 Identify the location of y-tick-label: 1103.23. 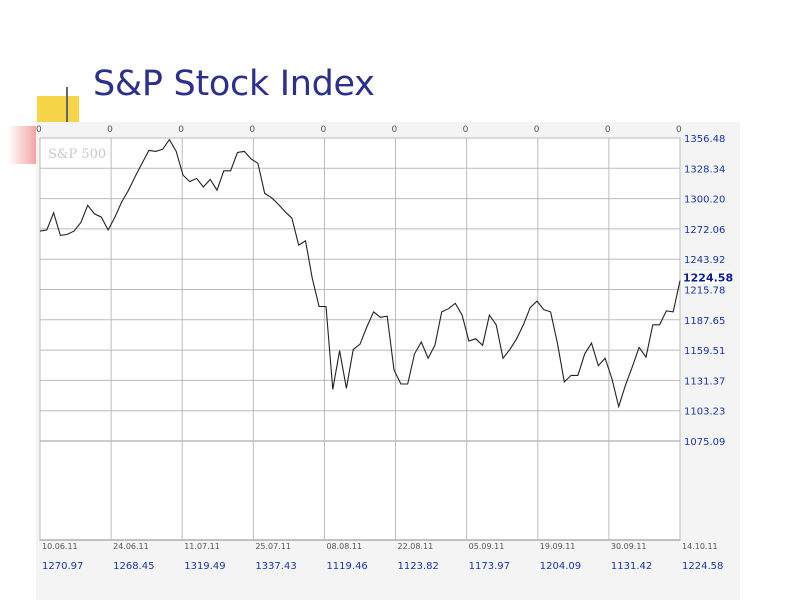
(704, 412).